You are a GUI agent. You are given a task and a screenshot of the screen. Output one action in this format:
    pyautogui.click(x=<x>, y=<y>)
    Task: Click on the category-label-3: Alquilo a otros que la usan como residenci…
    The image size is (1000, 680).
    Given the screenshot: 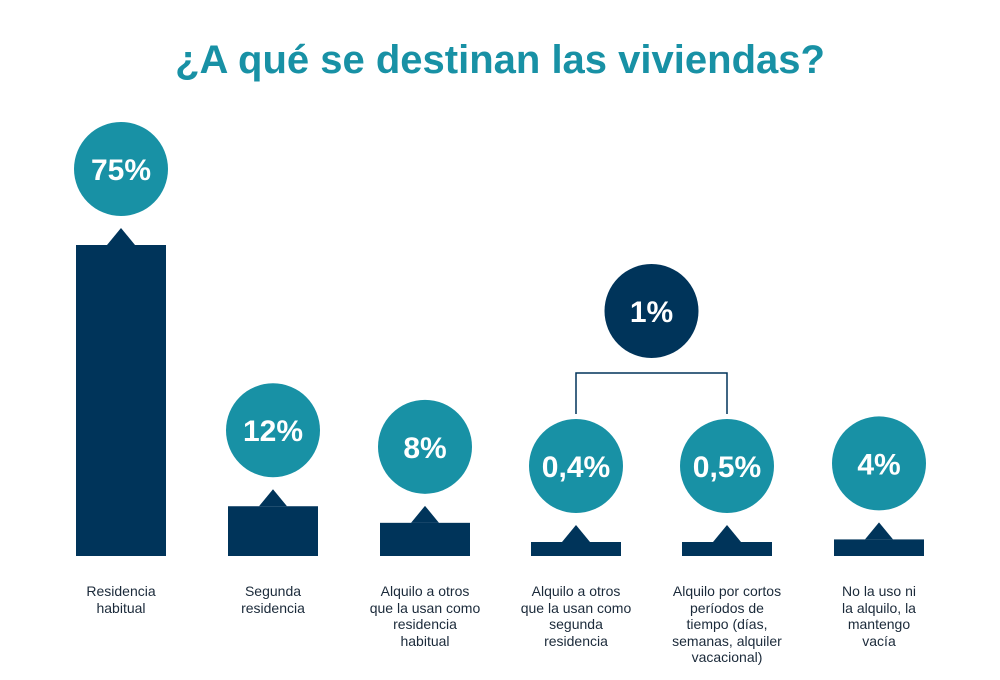 What is the action you would take?
    pyautogui.click(x=425, y=616)
    